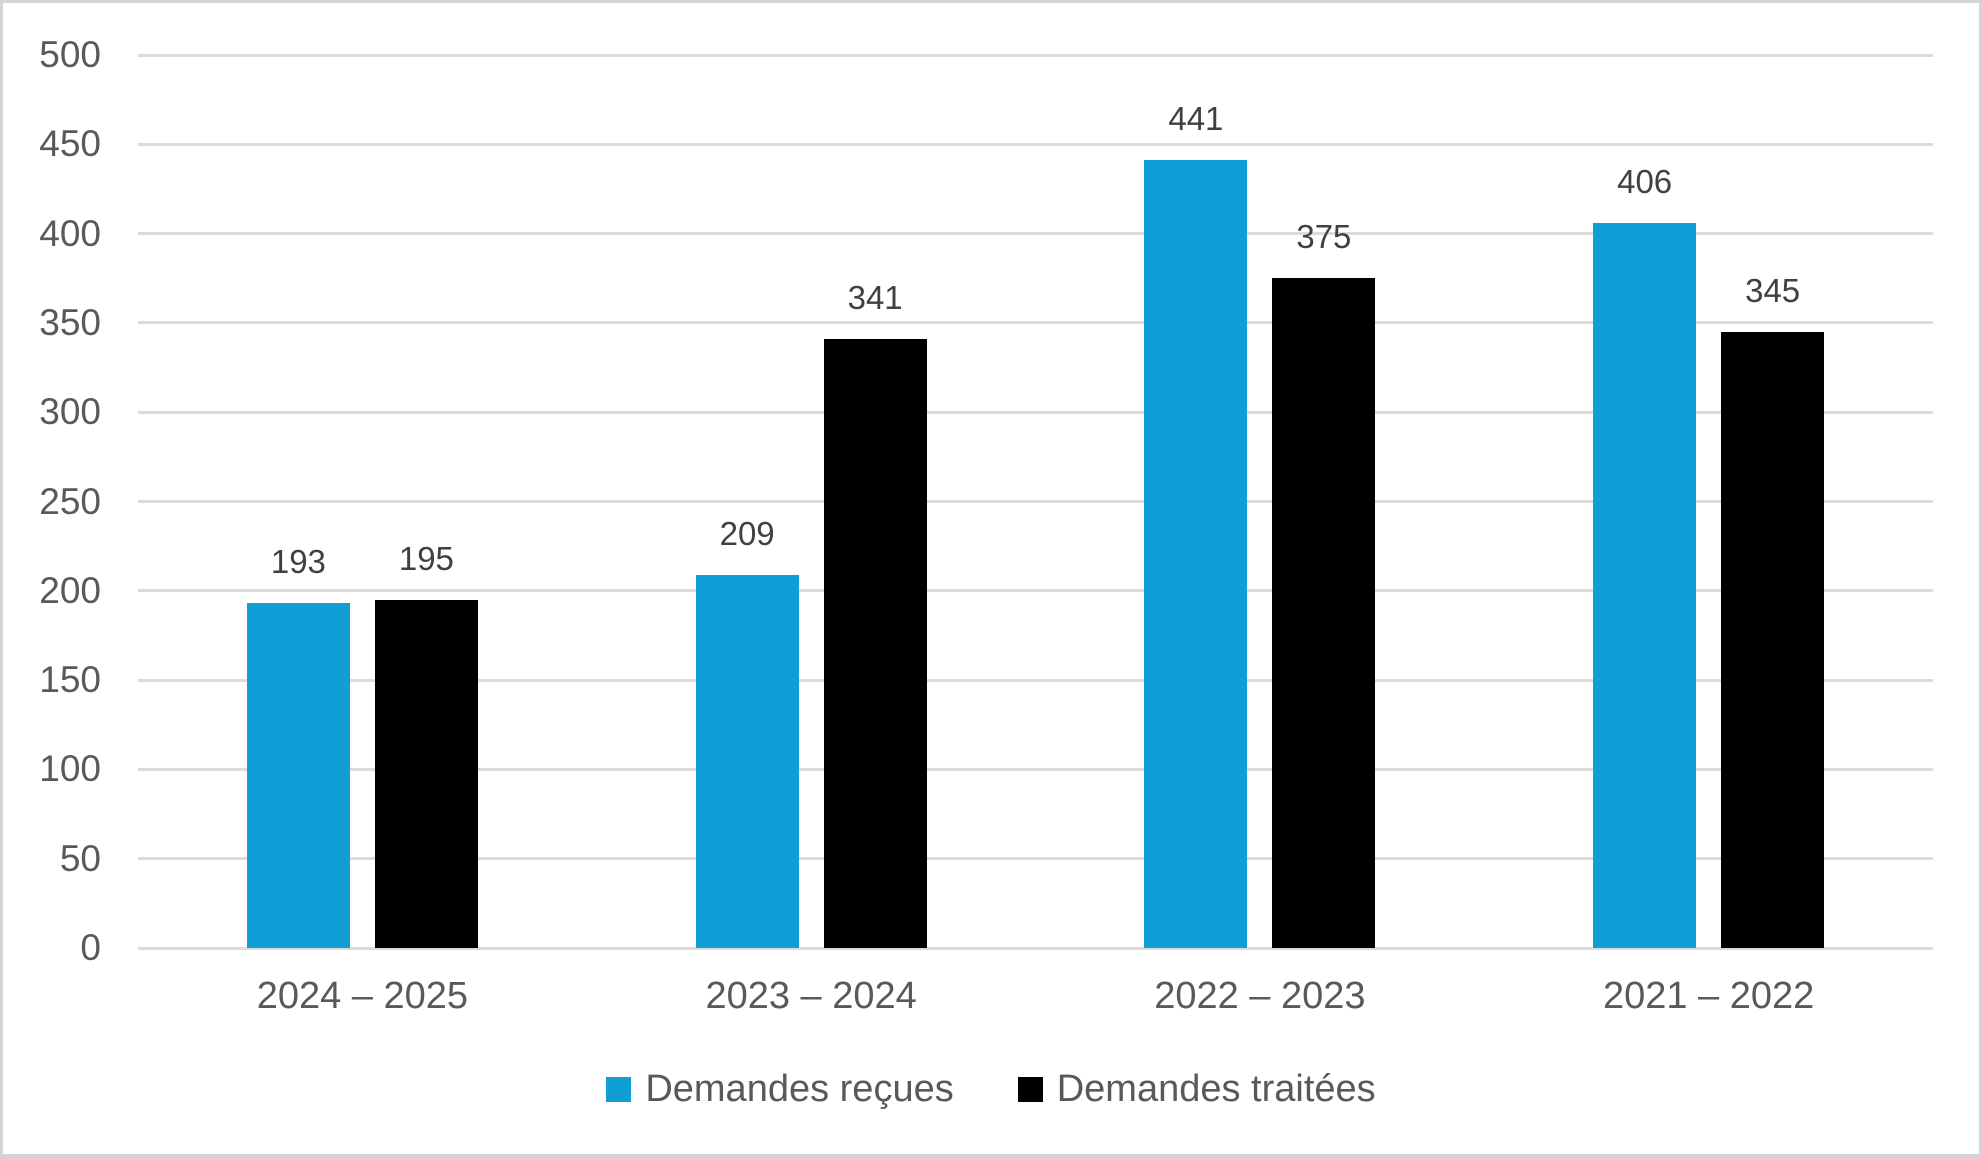 This screenshot has width=1982, height=1157. Describe the element at coordinates (1216, 1089) in the screenshot. I see `legend-label: Demandes traitées` at that location.